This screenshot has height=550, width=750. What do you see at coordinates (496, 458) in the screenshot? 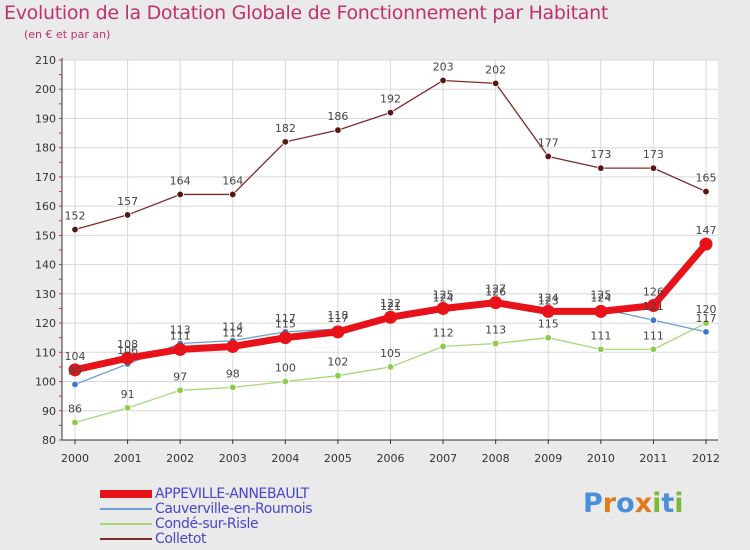
I see `x-tick-label: 2008` at bounding box center [496, 458].